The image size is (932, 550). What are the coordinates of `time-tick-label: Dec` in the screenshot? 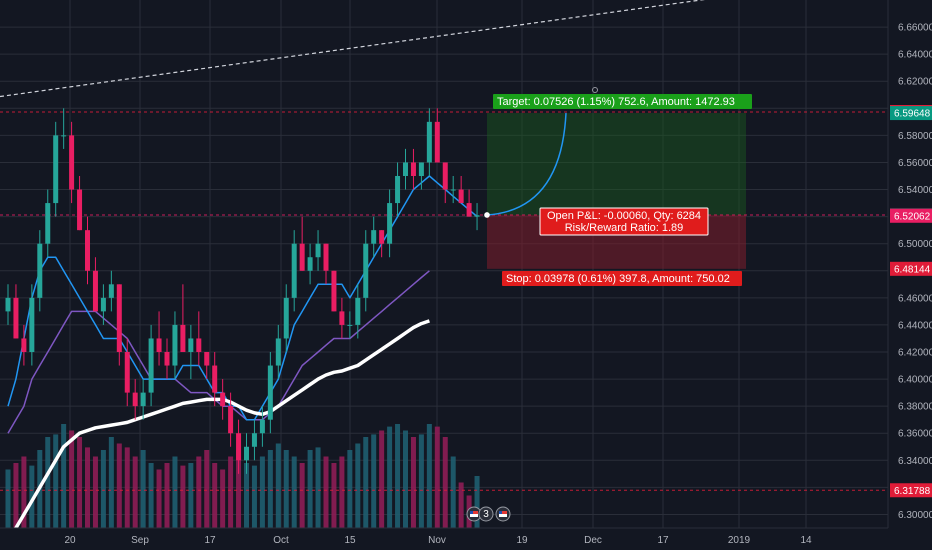 It's located at (593, 540).